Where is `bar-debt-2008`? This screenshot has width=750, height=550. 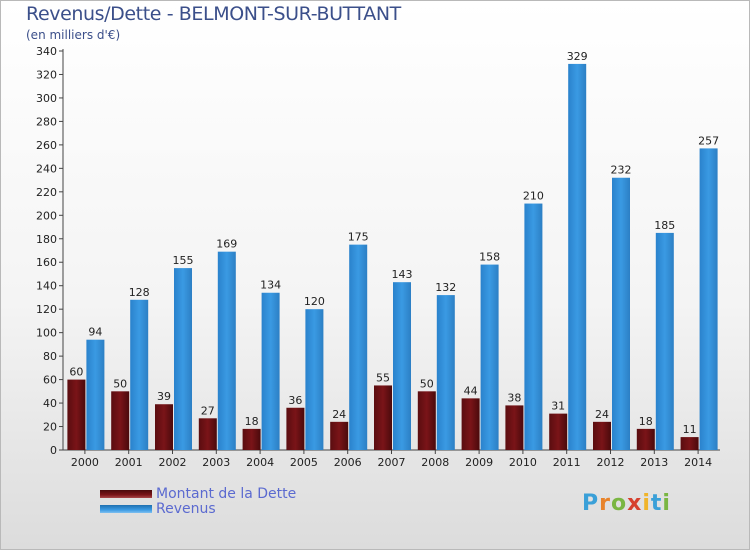
bar-debt-2008 is located at coordinates (426, 420).